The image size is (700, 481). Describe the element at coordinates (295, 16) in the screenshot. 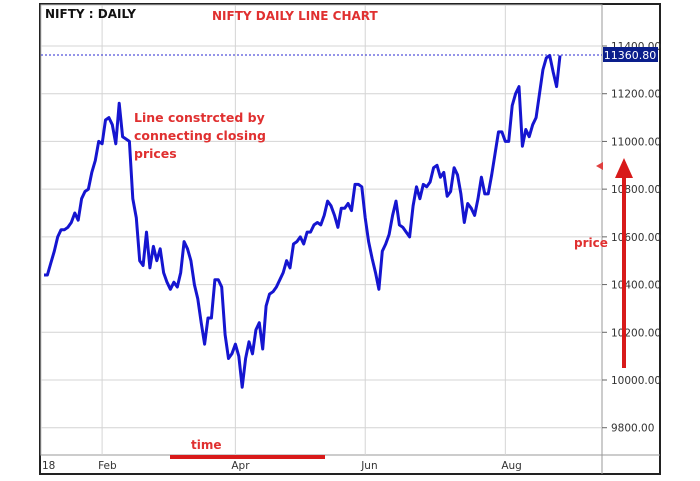

I see `chart-title: NIFTY DAILY LINE CHART` at that location.